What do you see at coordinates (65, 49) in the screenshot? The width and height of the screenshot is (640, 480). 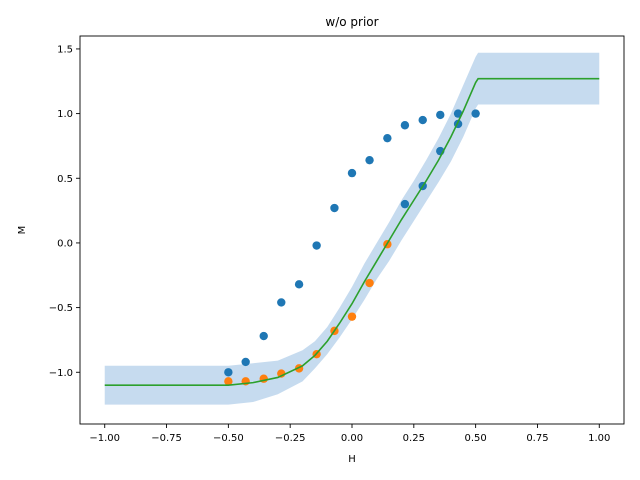 I see `y-tick-label-5: 1.5` at bounding box center [65, 49].